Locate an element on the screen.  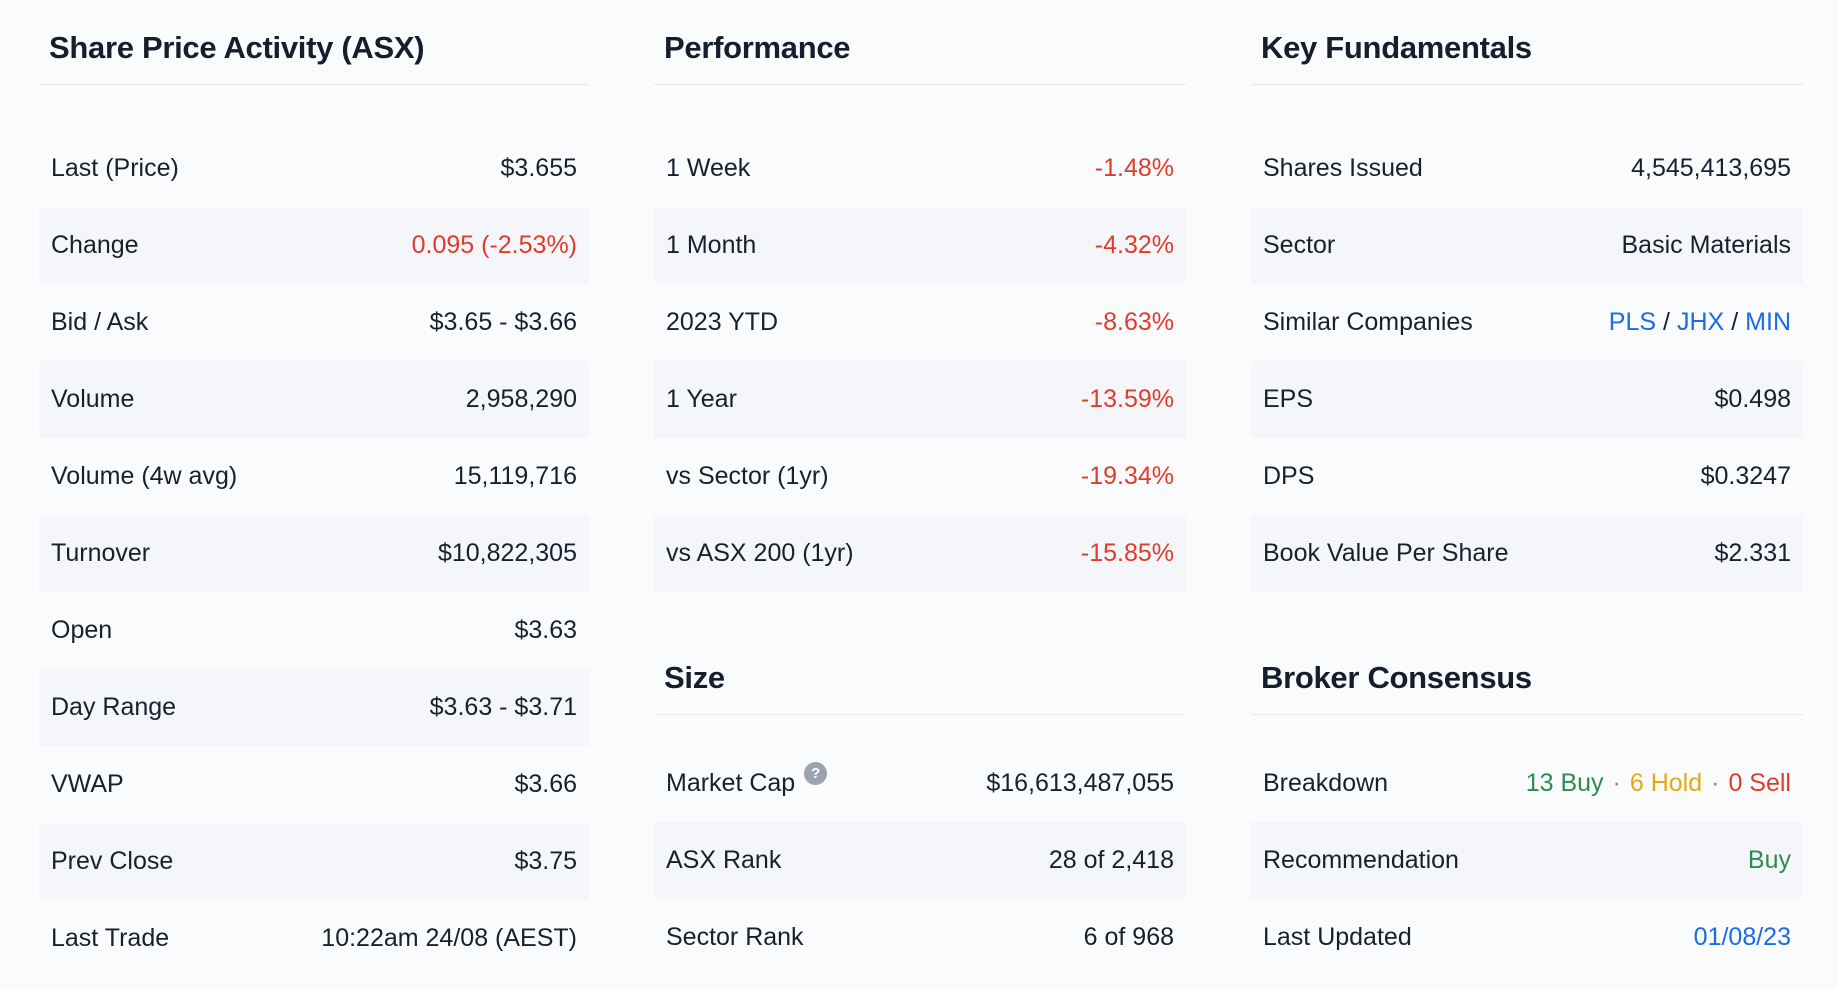
row-label: Breakdown is located at coordinates (1326, 783).